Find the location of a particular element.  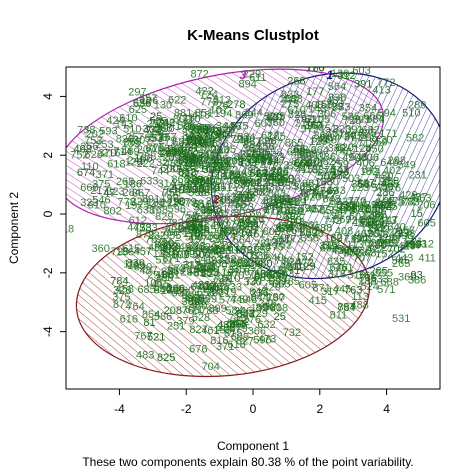

point-label: 505 is located at coordinates (191, 296).